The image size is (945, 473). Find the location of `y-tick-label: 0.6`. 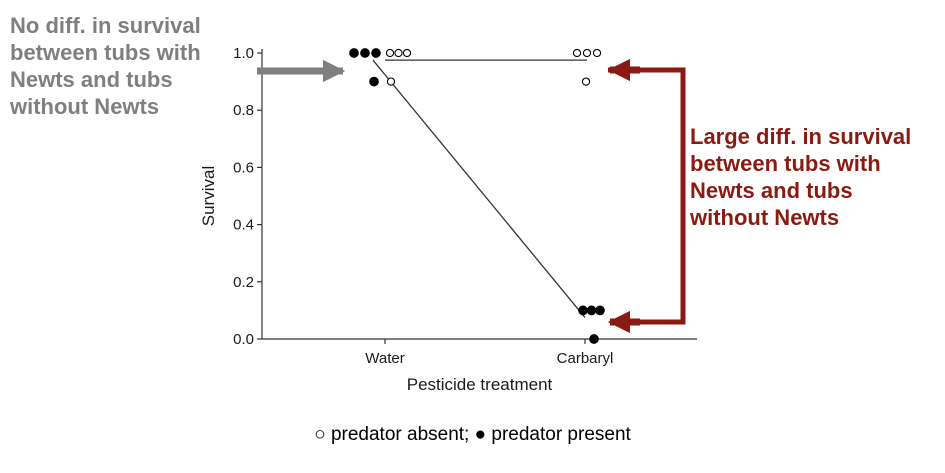

y-tick-label: 0.6 is located at coordinates (243, 167).